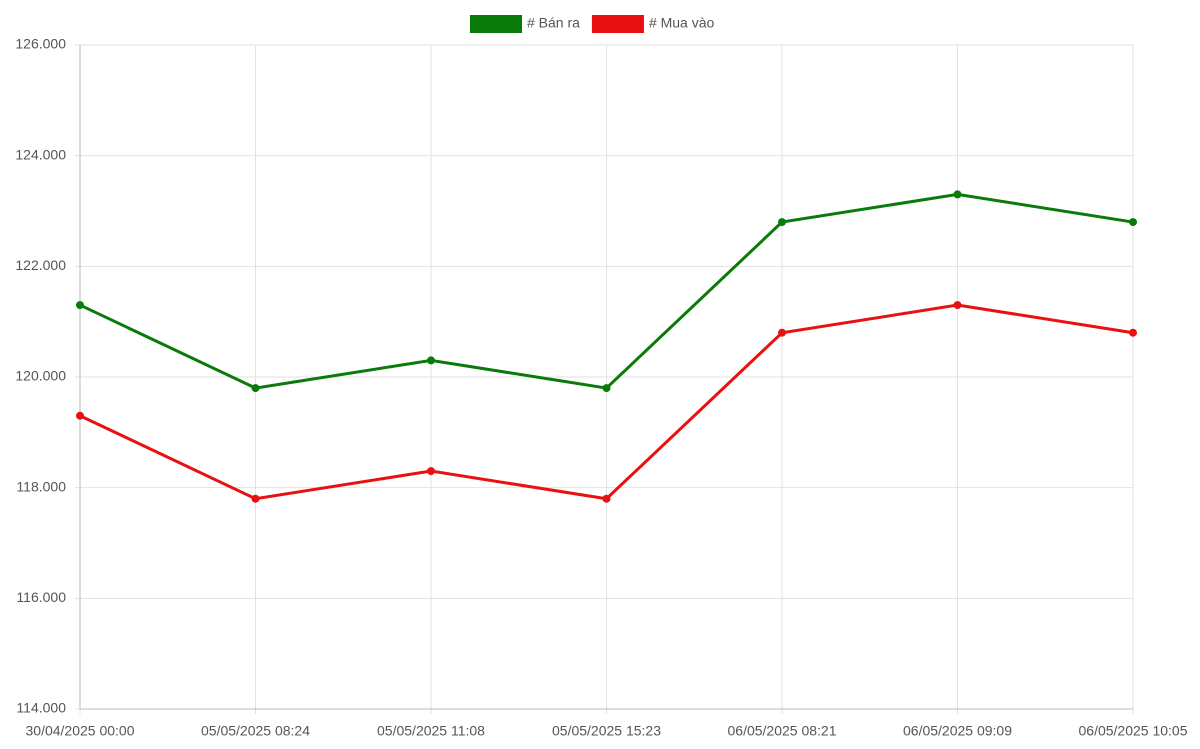 The image size is (1200, 749). What do you see at coordinates (40, 154) in the screenshot?
I see `y-tick-label: 124.000` at bounding box center [40, 154].